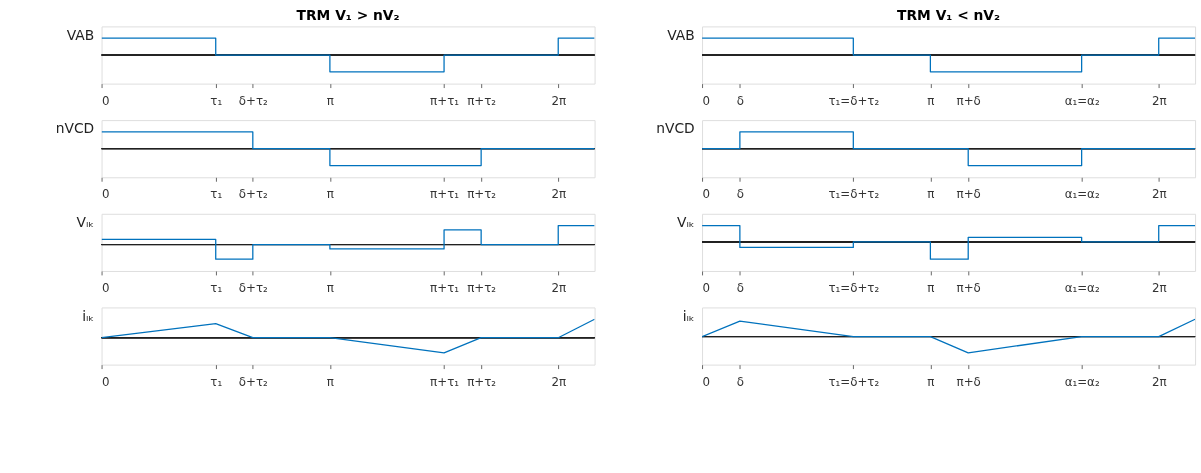 This screenshot has height=473, width=1201. What do you see at coordinates (949, 14) in the screenshot?
I see `chart-title: TRM V₁ < nV₂` at bounding box center [949, 14].